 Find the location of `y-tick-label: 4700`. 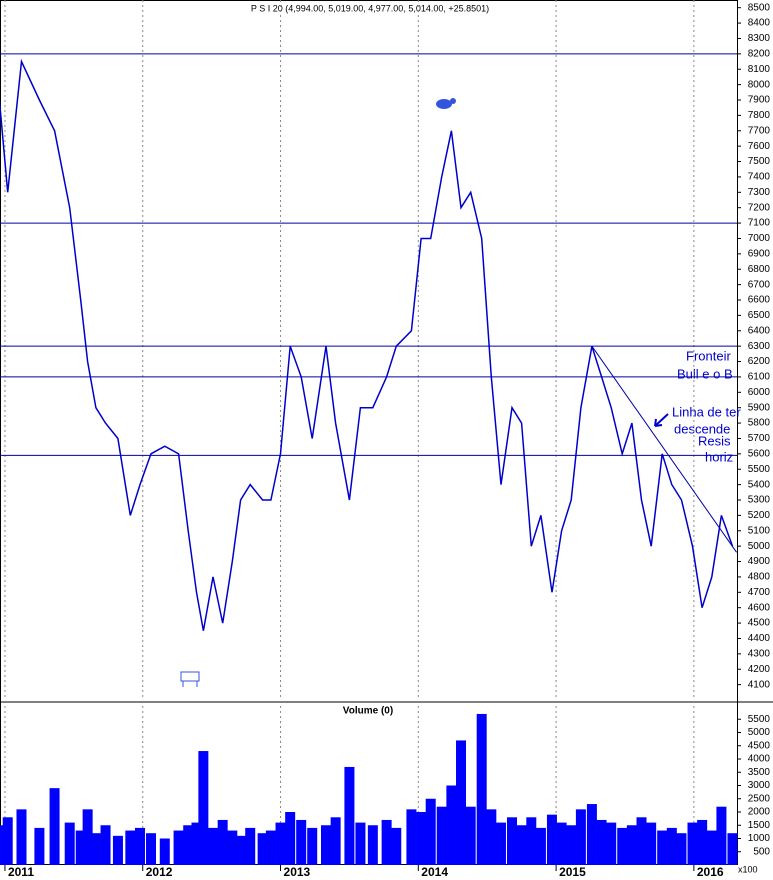

y-tick-label: 4700 is located at coordinates (759, 592).